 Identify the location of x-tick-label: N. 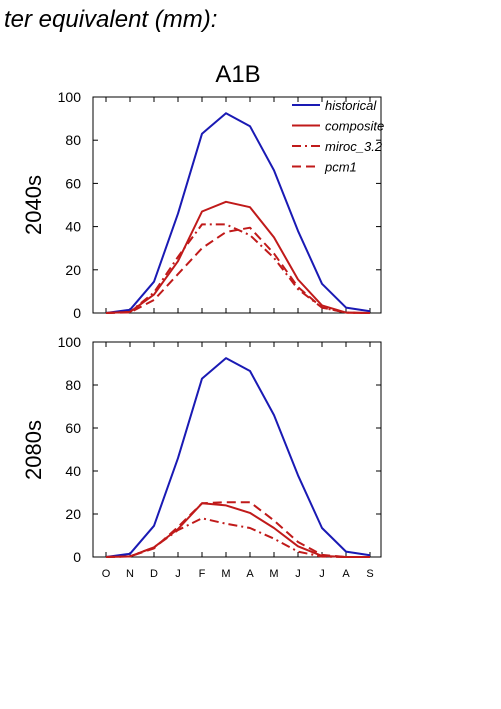
(130, 574).